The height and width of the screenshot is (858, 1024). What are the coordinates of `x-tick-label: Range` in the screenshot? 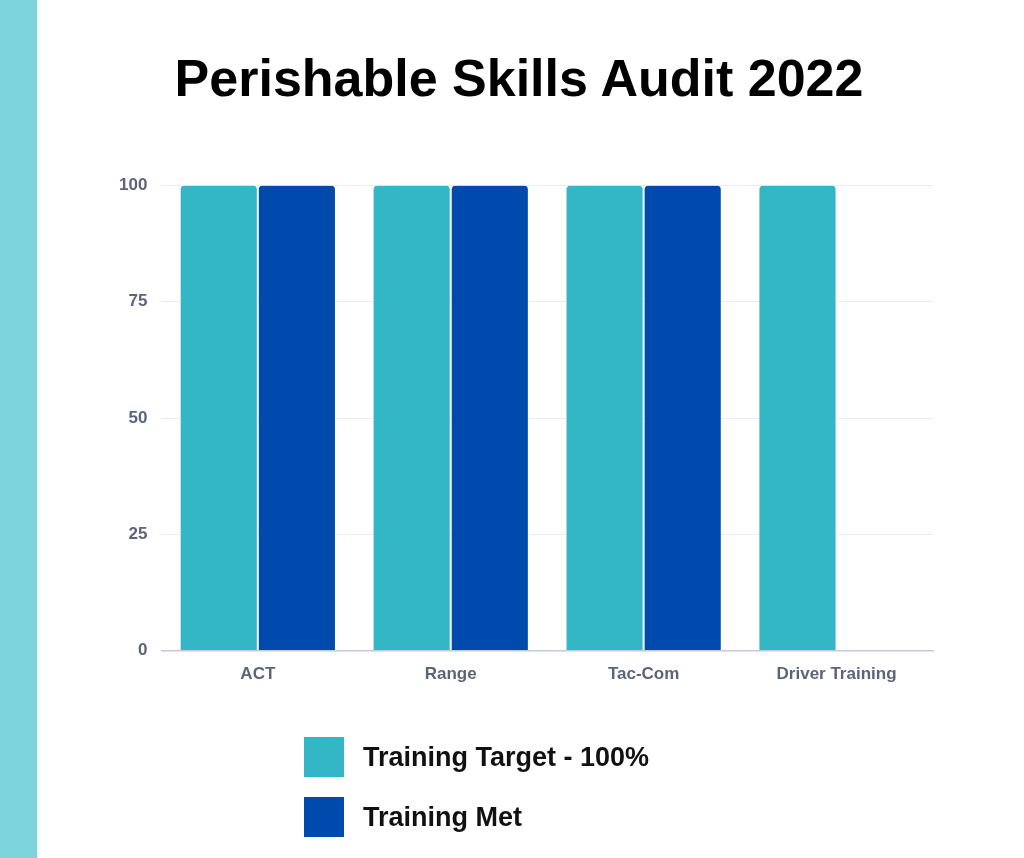 It's located at (450, 674).